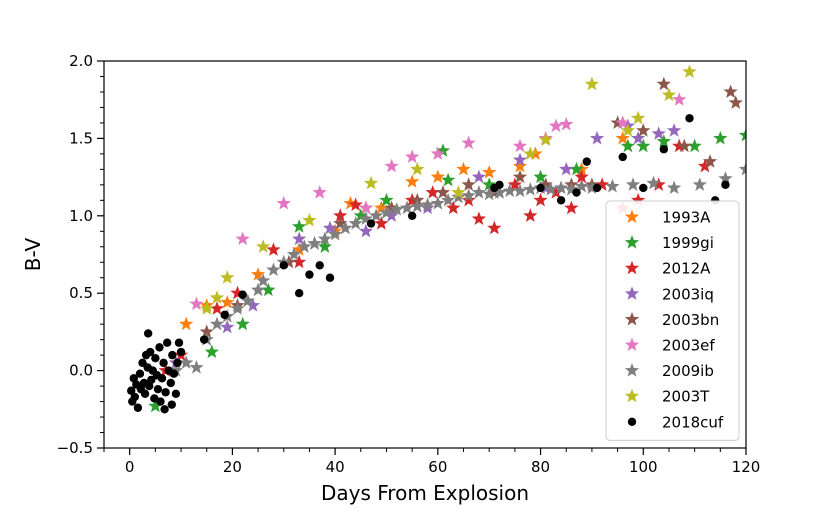  I want to click on legend-label: 2003bn, so click(690, 320).